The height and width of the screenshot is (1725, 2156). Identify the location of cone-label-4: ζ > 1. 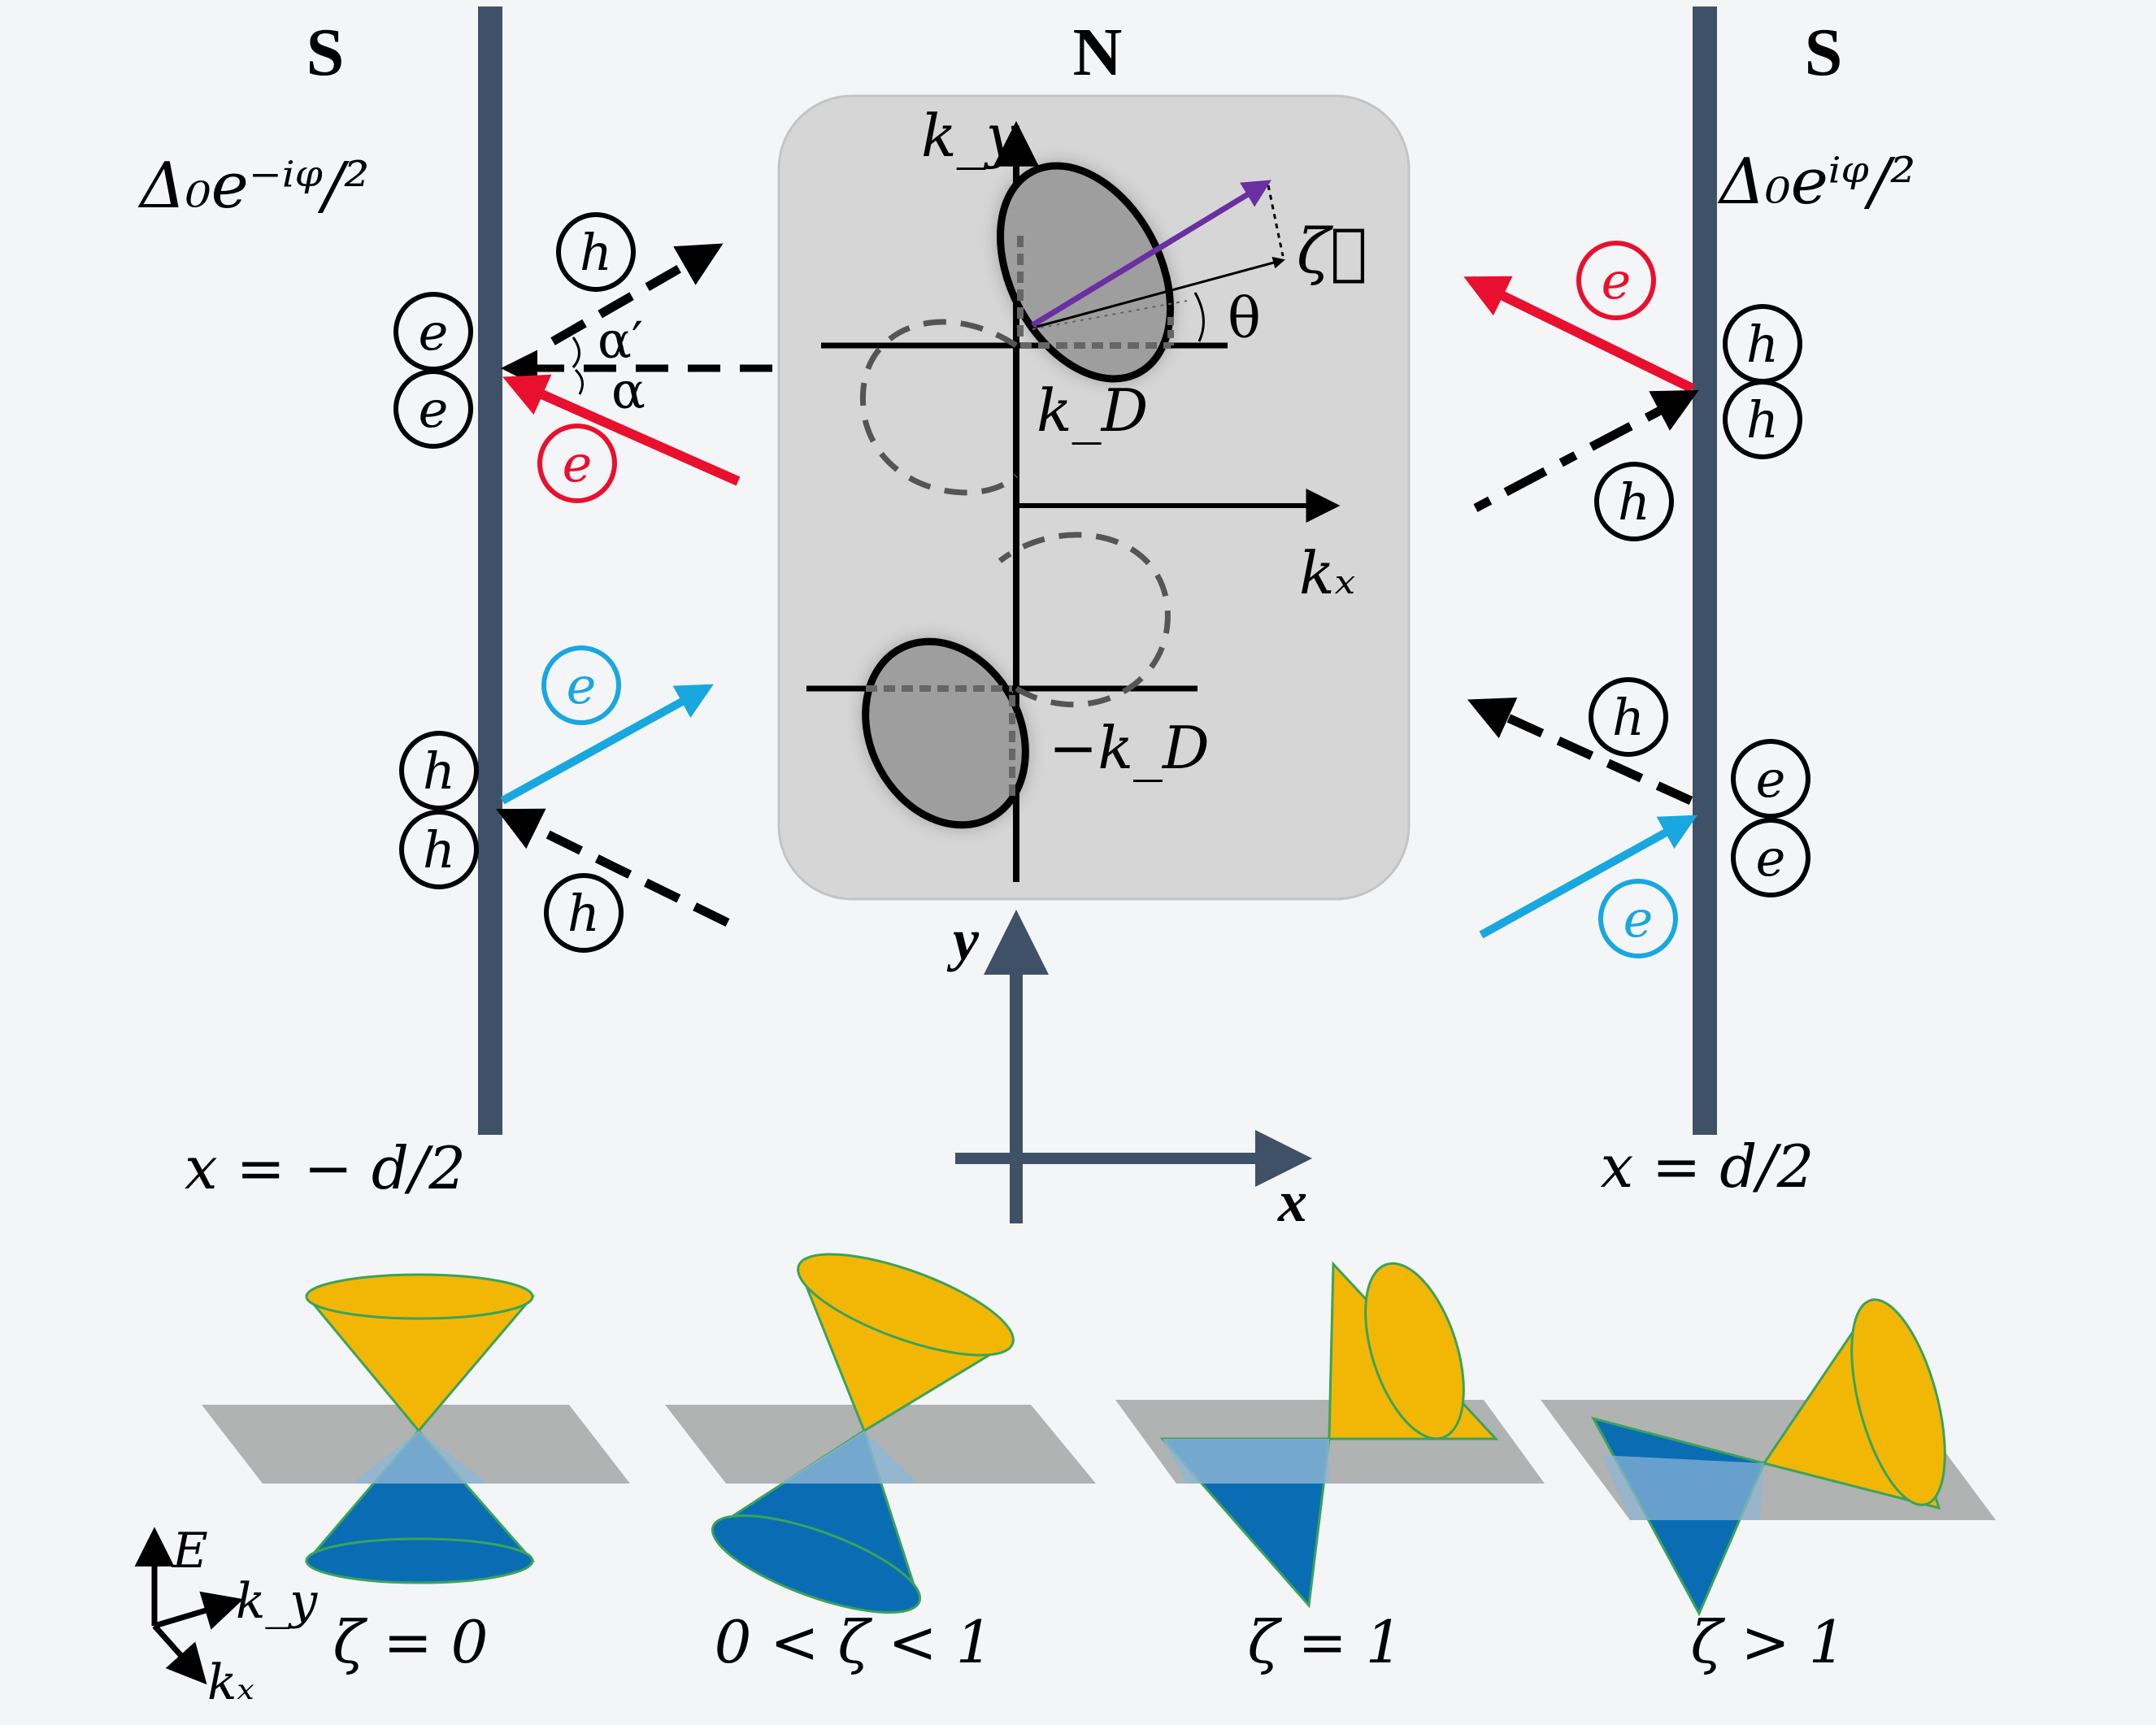
(1768, 1642).